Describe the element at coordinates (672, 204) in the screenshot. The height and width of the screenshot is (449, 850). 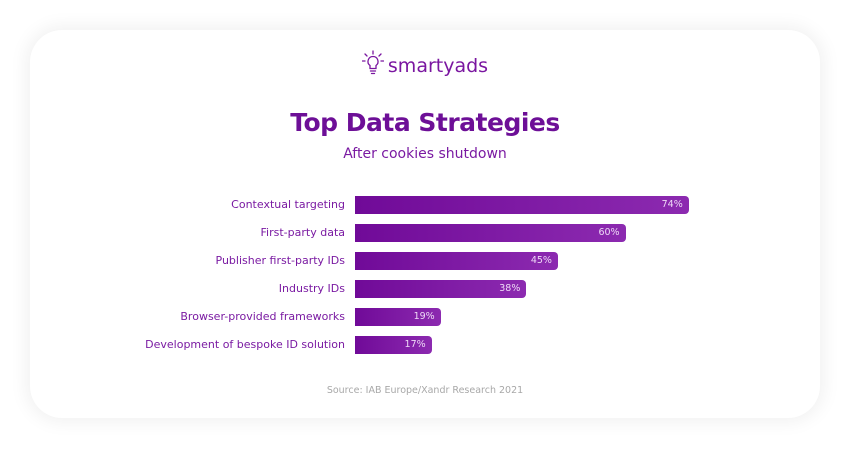
I see `bar-value: 74%` at that location.